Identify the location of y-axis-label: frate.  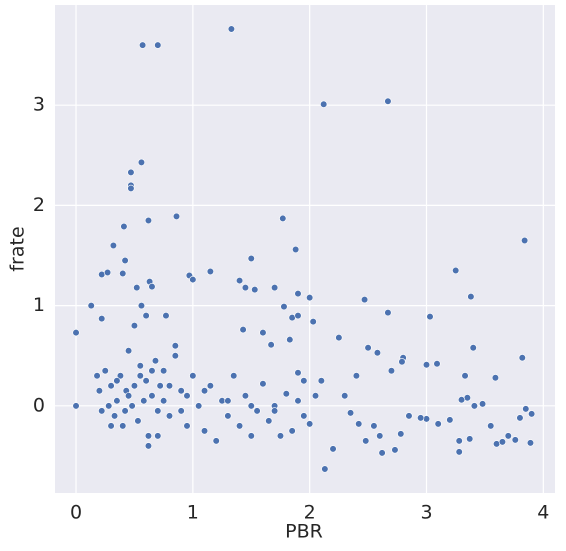
(18, 248).